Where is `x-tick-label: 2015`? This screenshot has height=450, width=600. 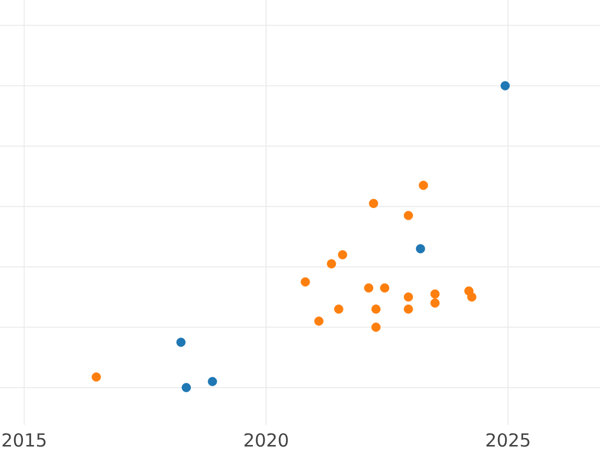
x-tick-label: 2015 is located at coordinates (24, 440).